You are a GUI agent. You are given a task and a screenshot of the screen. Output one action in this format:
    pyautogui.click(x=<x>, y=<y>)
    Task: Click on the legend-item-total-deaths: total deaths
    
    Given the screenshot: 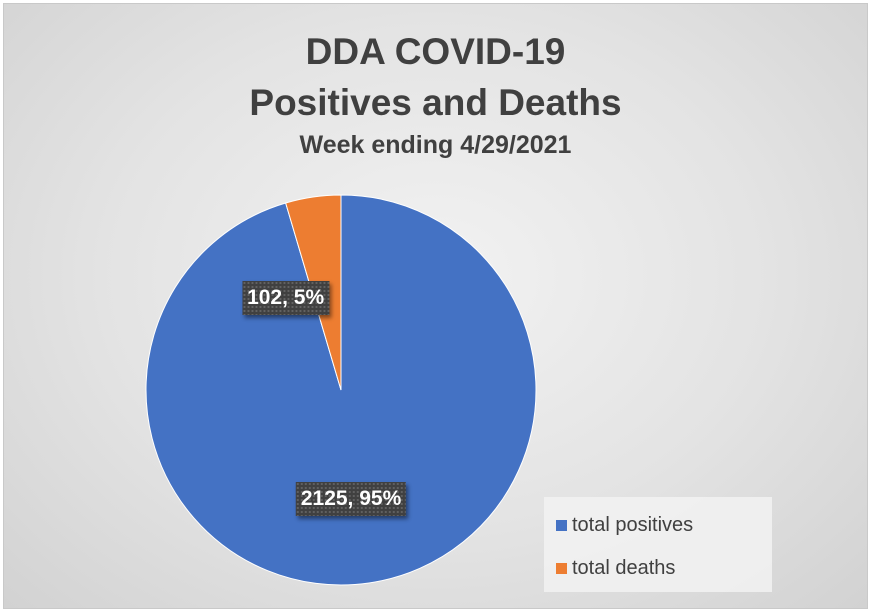 What is the action you would take?
    pyautogui.click(x=615, y=568)
    